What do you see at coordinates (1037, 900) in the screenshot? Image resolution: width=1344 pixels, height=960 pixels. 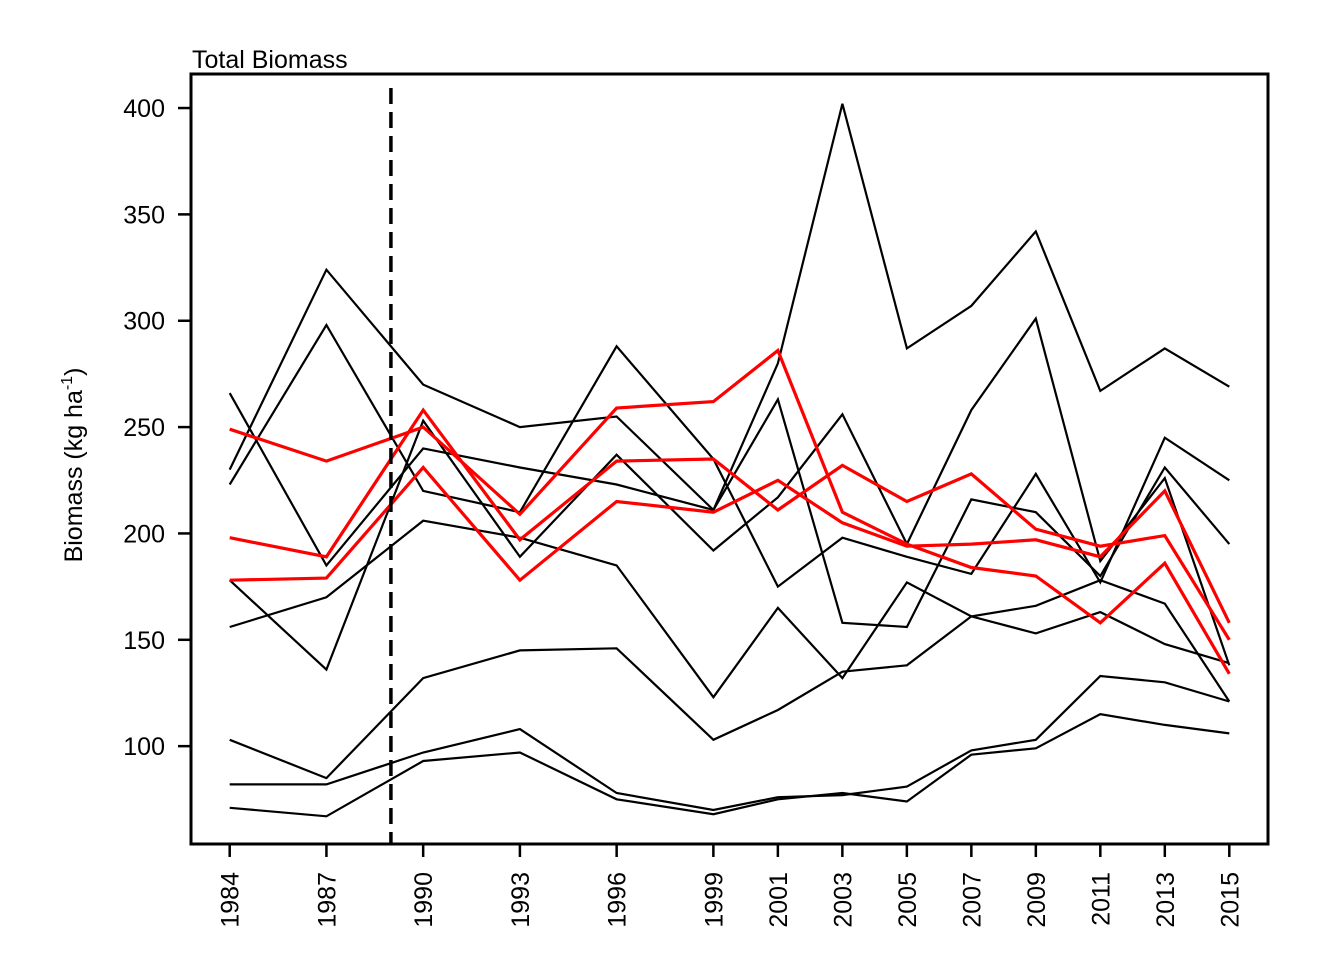 I see `x-tick-label: 2009` at bounding box center [1037, 900].